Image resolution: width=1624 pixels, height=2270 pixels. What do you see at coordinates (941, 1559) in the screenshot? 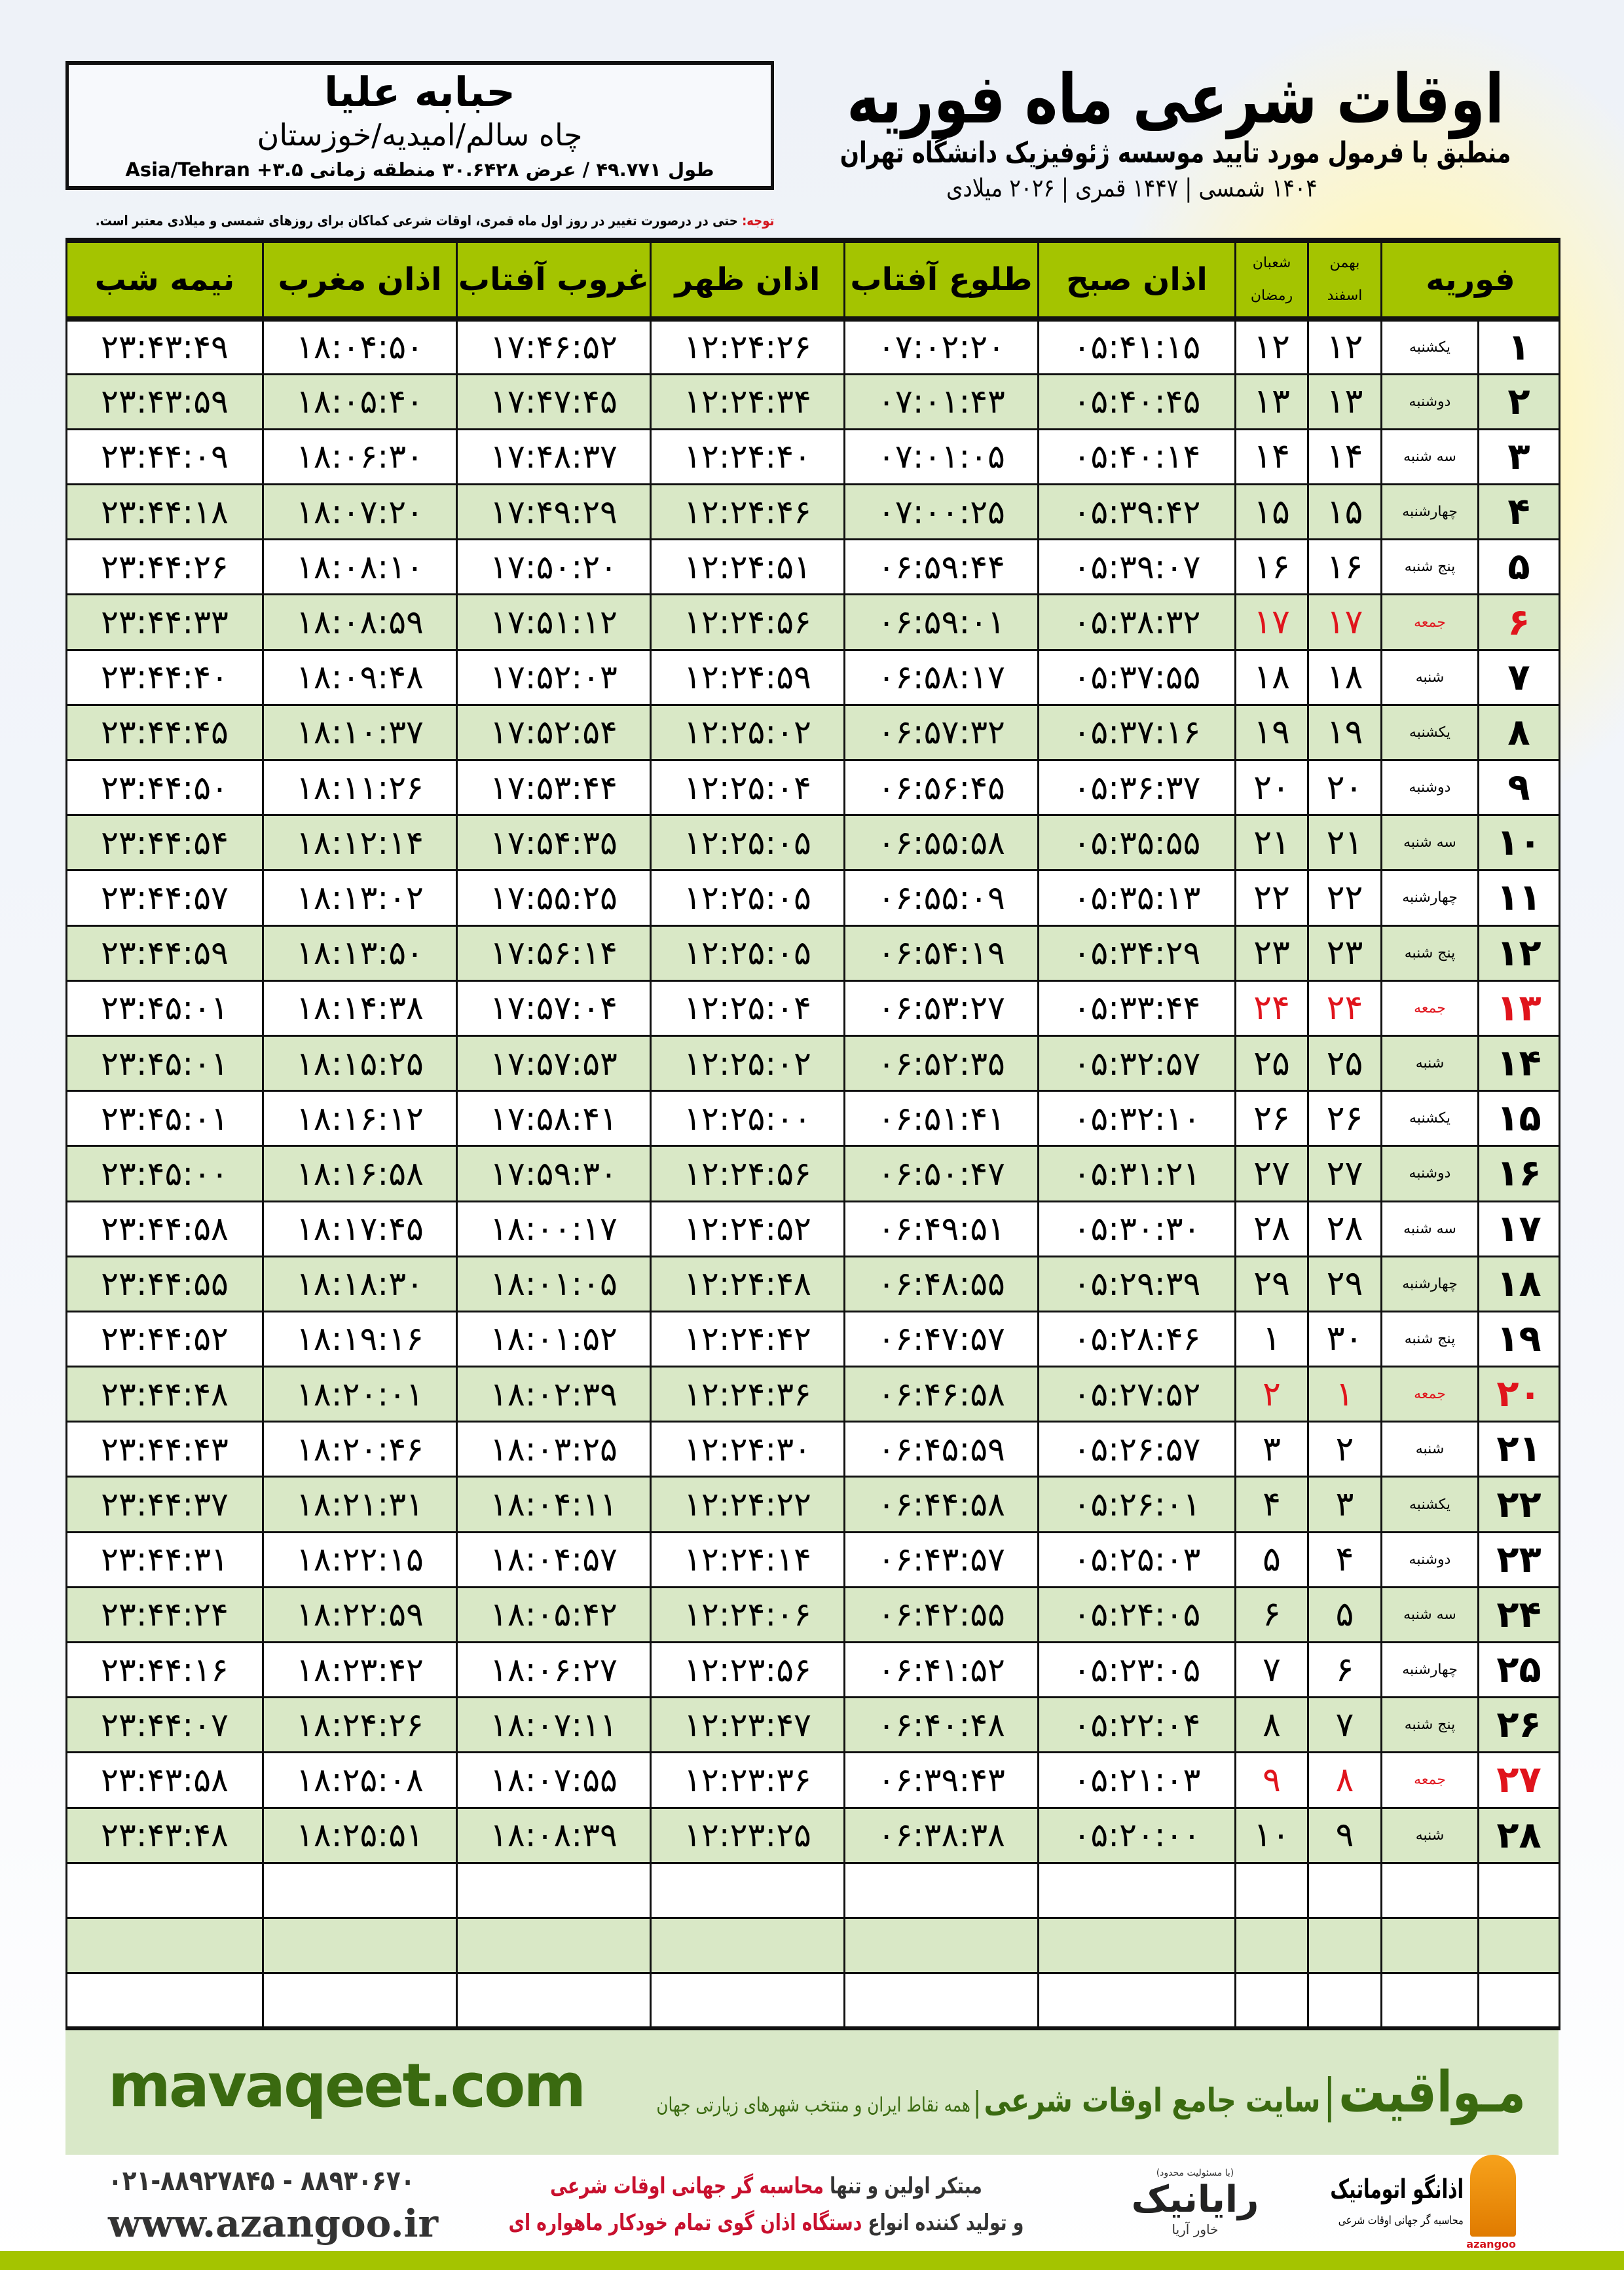
I see `tolu-time: ۰۶:۴۳:۵۷` at bounding box center [941, 1559].